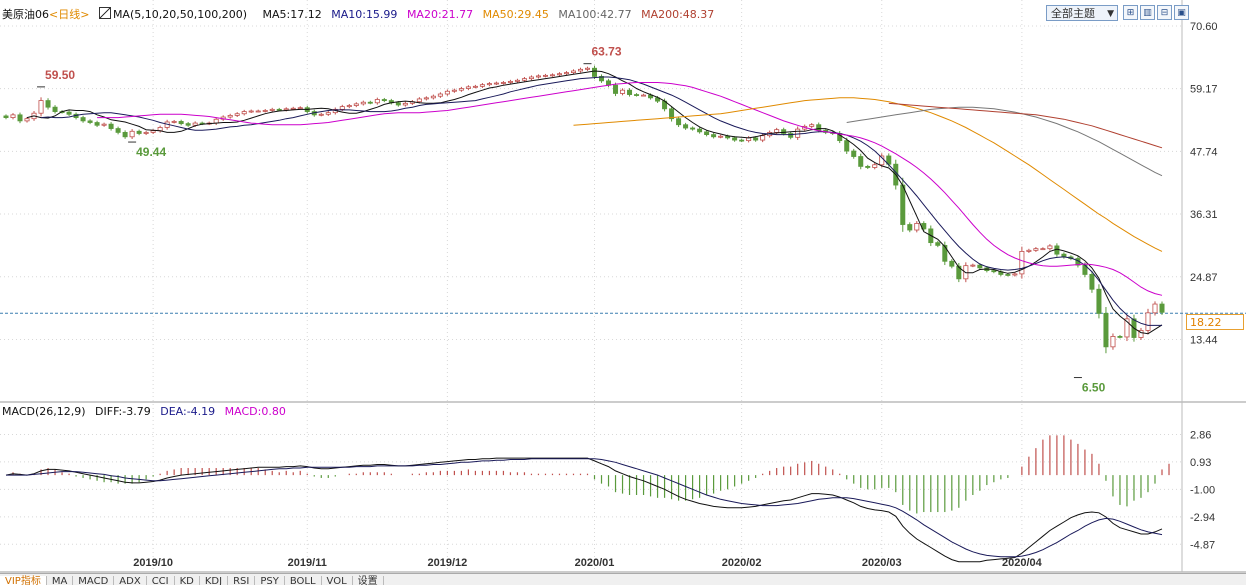 This screenshot has width=1246, height=585. I want to click on tab-2: MACD, so click(94, 580).